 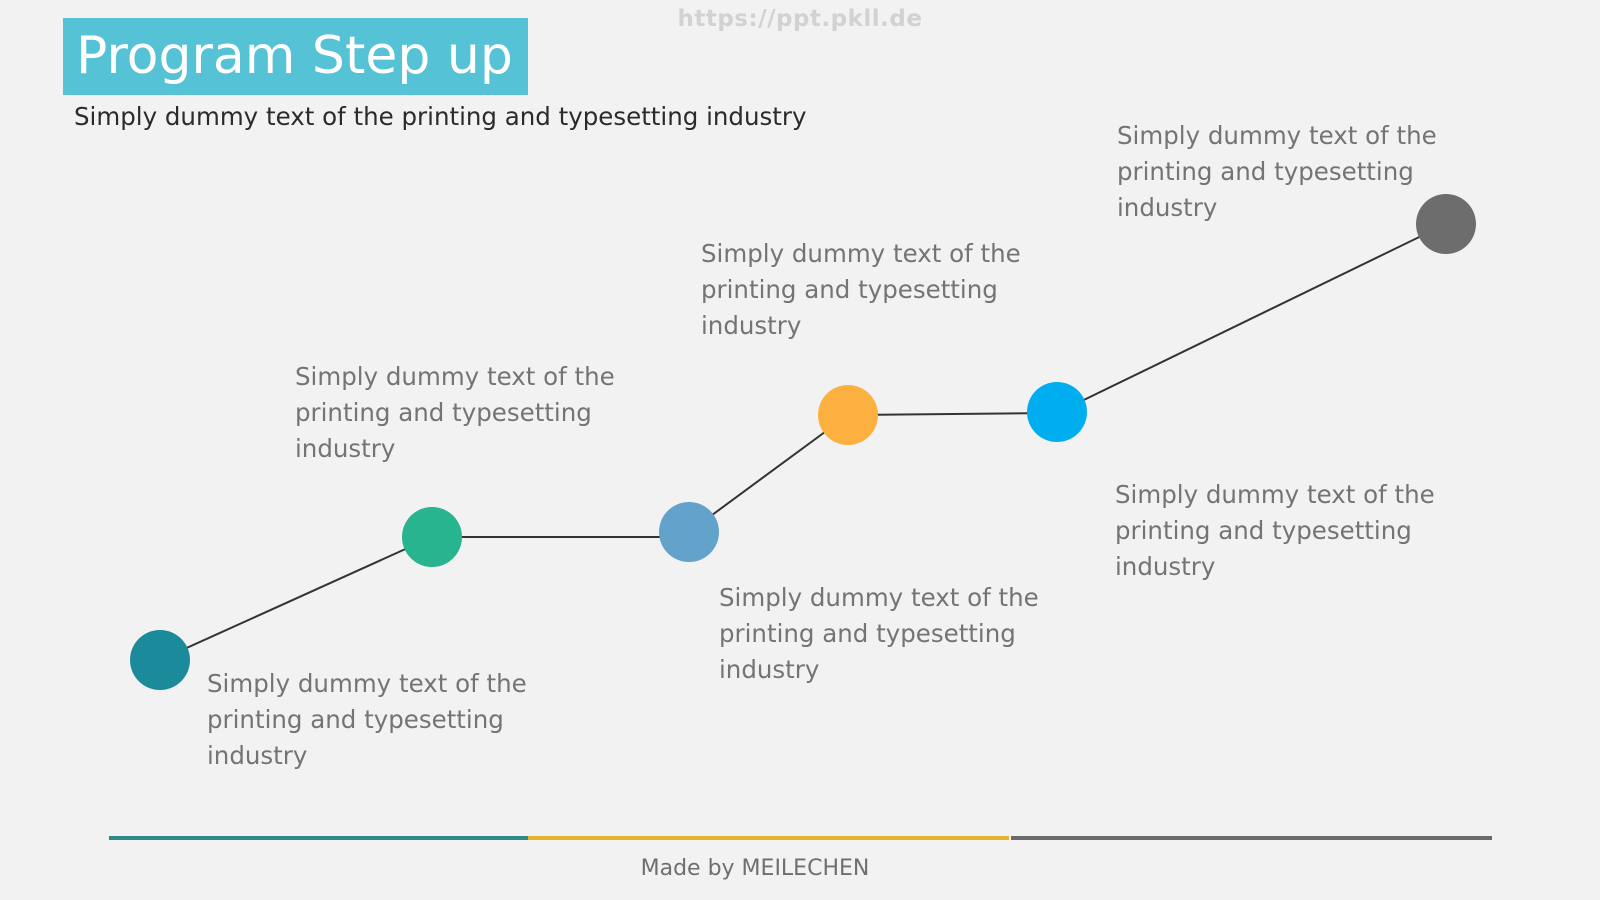 I want to click on footer-credit: Made by MEILECHEN, so click(x=755, y=868).